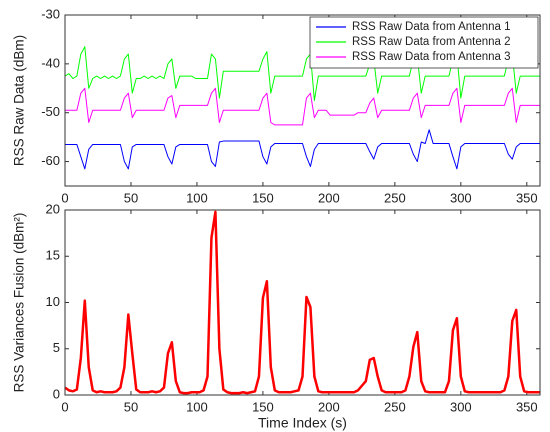 Image resolution: width=550 pixels, height=432 pixels. What do you see at coordinates (302, 423) in the screenshot?
I see `x-axis-label: Time Index (s)` at bounding box center [302, 423].